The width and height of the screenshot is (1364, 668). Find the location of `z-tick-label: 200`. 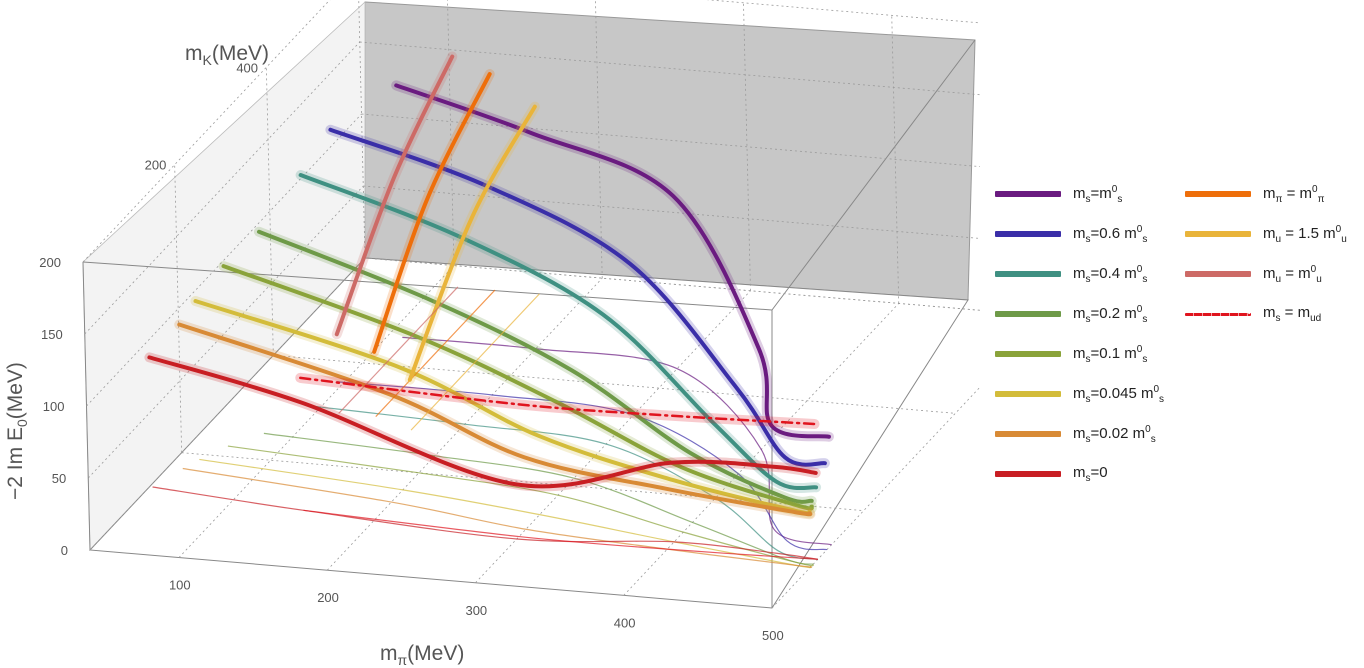

z-tick-label: 200 is located at coordinates (50, 262).